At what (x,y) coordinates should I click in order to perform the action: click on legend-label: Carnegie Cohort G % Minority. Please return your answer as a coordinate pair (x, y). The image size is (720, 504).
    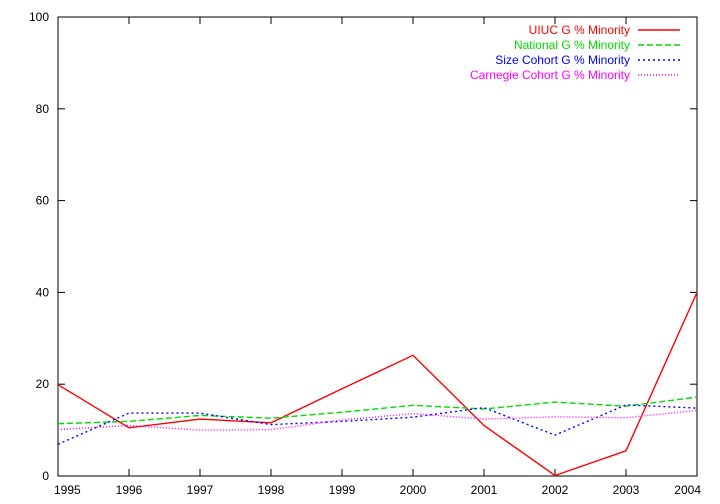
    Looking at the image, I should click on (550, 75).